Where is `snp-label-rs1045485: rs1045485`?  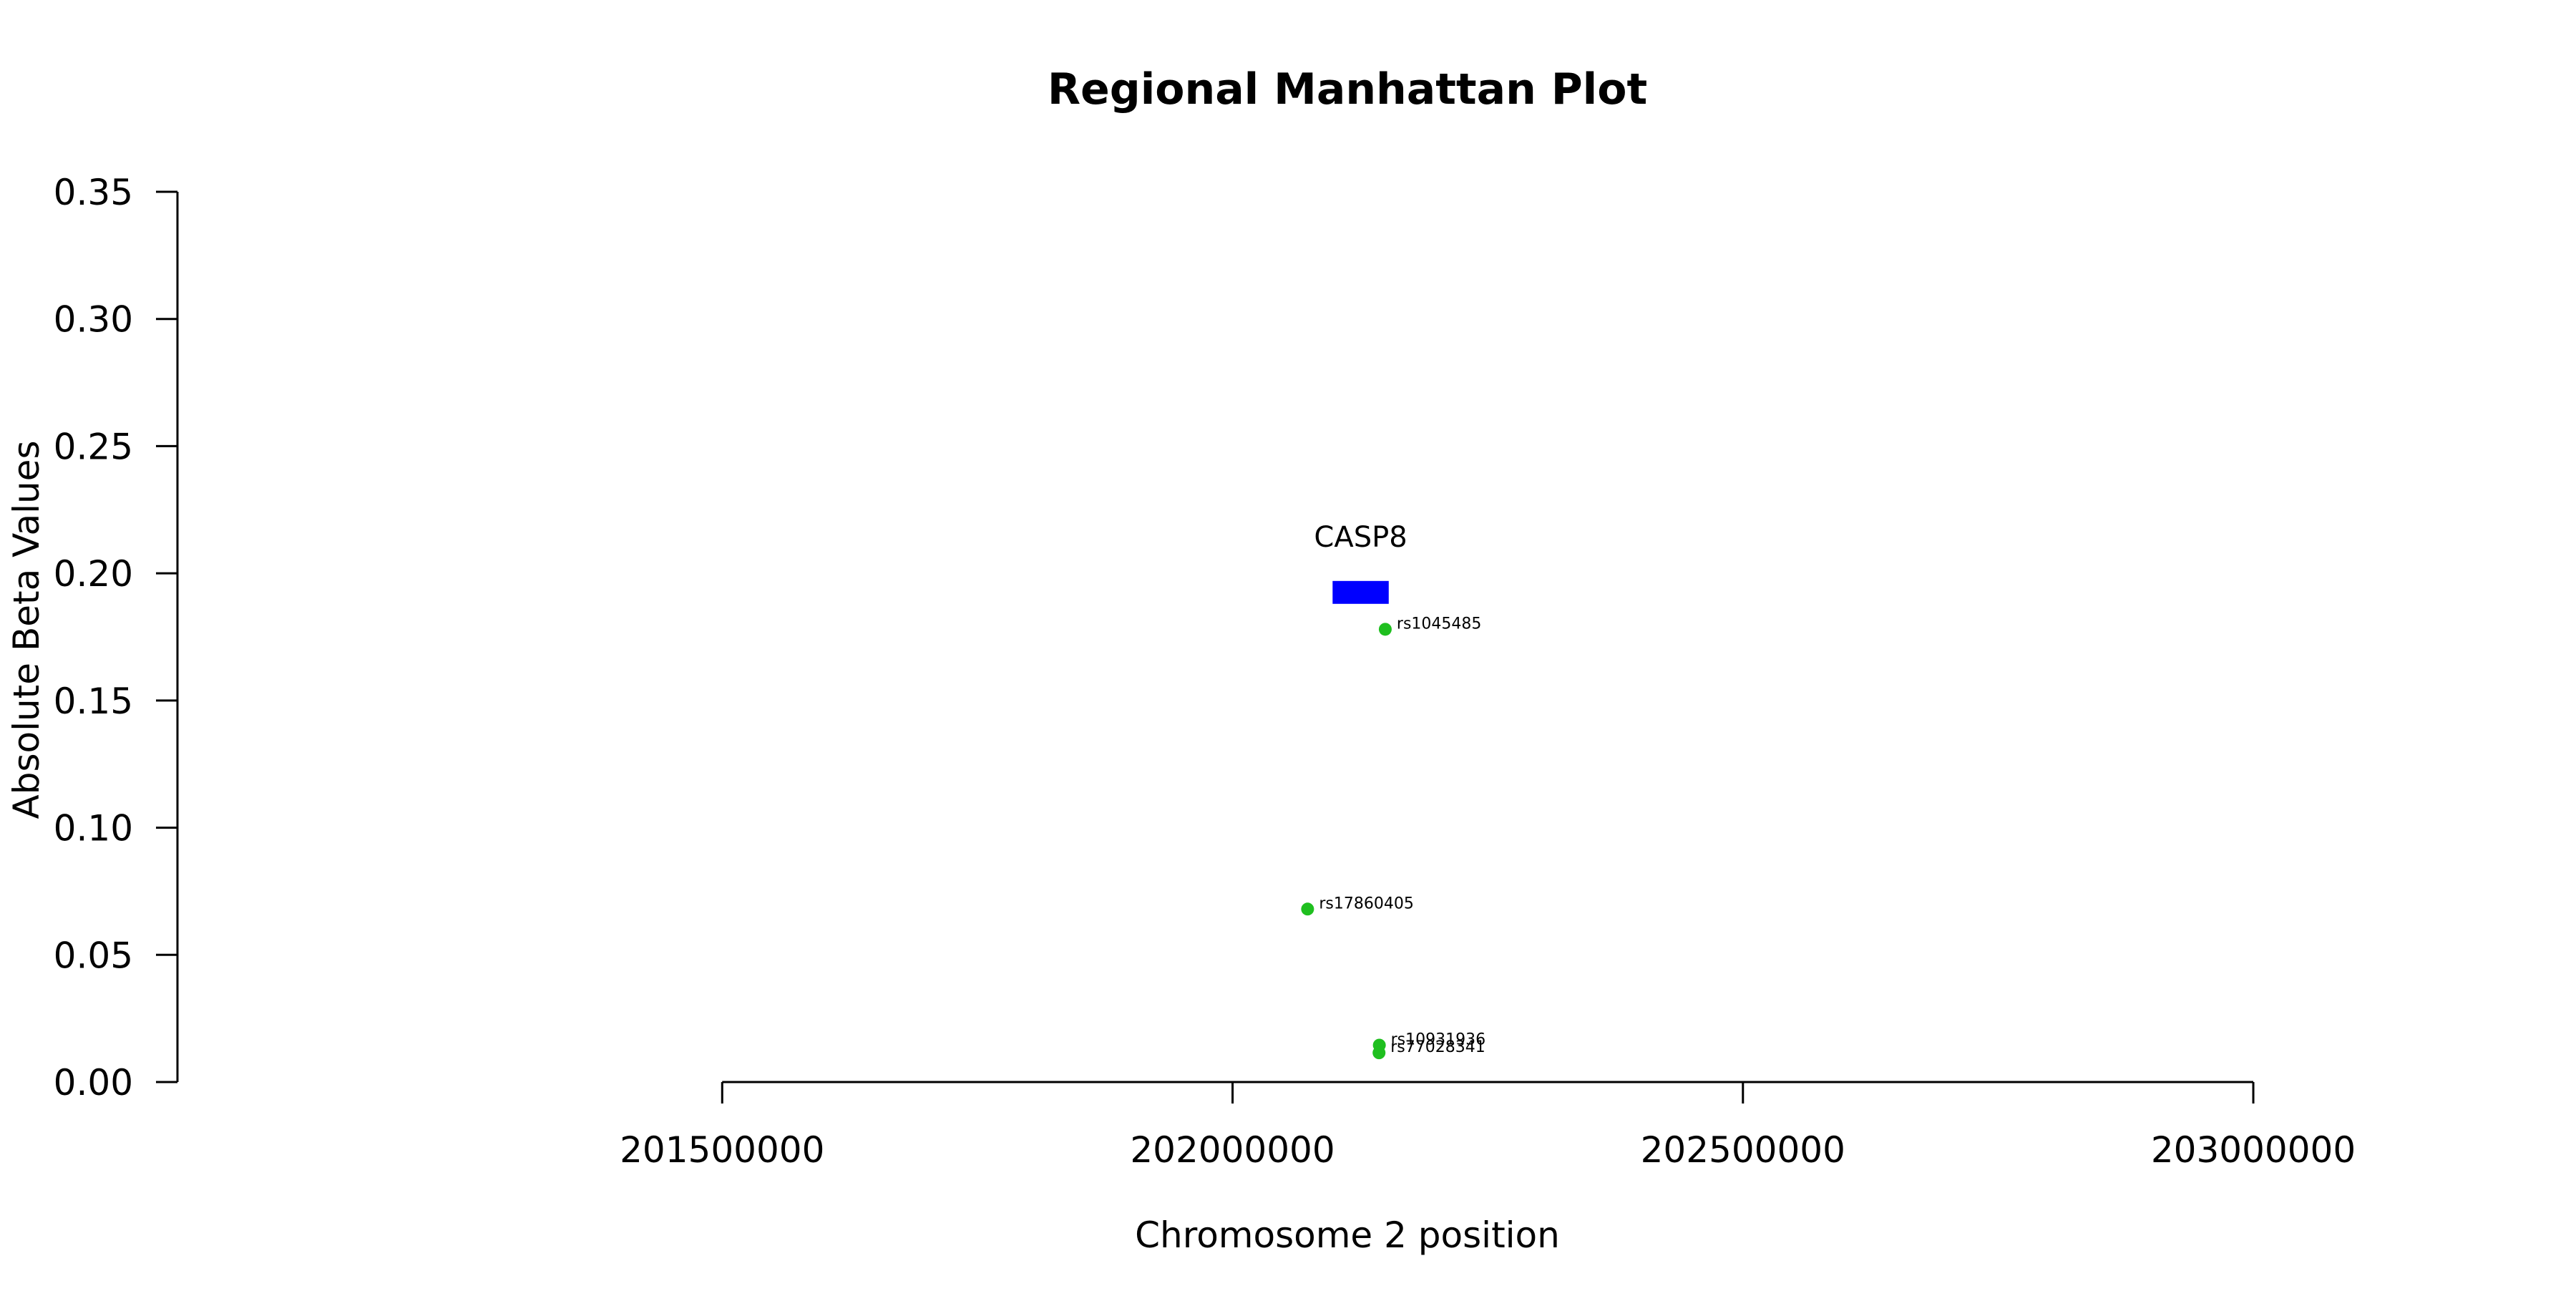
snp-label-rs1045485: rs1045485 is located at coordinates (1439, 624).